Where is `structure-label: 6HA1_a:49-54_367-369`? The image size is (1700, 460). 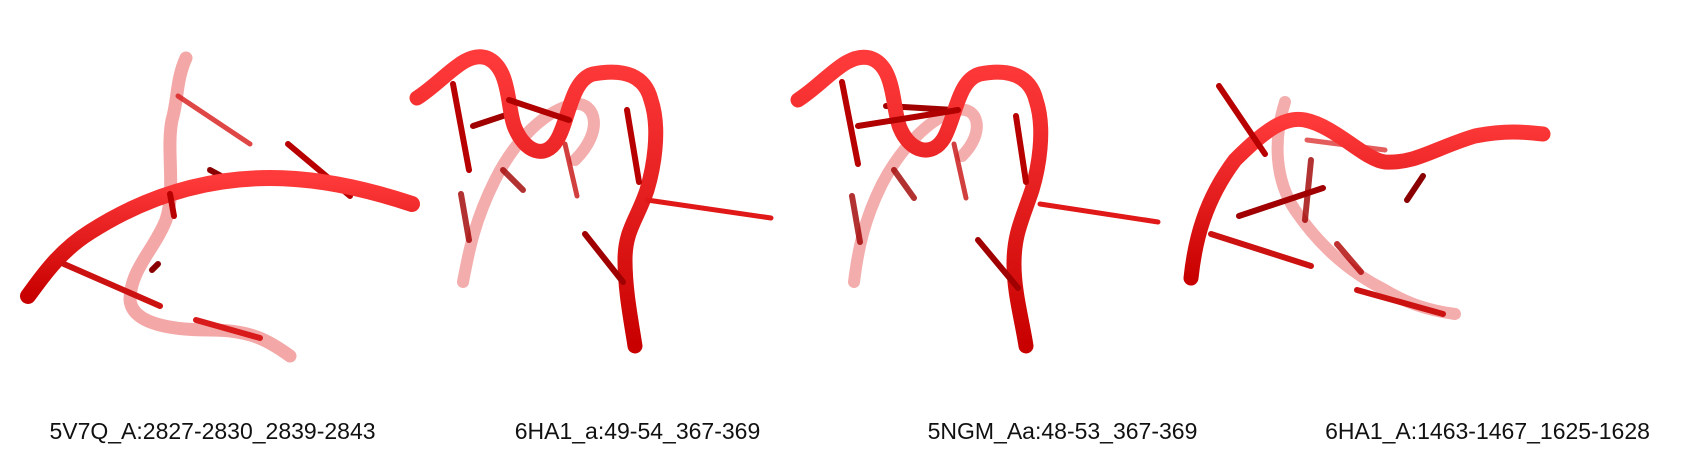 structure-label: 6HA1_a:49-54_367-369 is located at coordinates (637, 431).